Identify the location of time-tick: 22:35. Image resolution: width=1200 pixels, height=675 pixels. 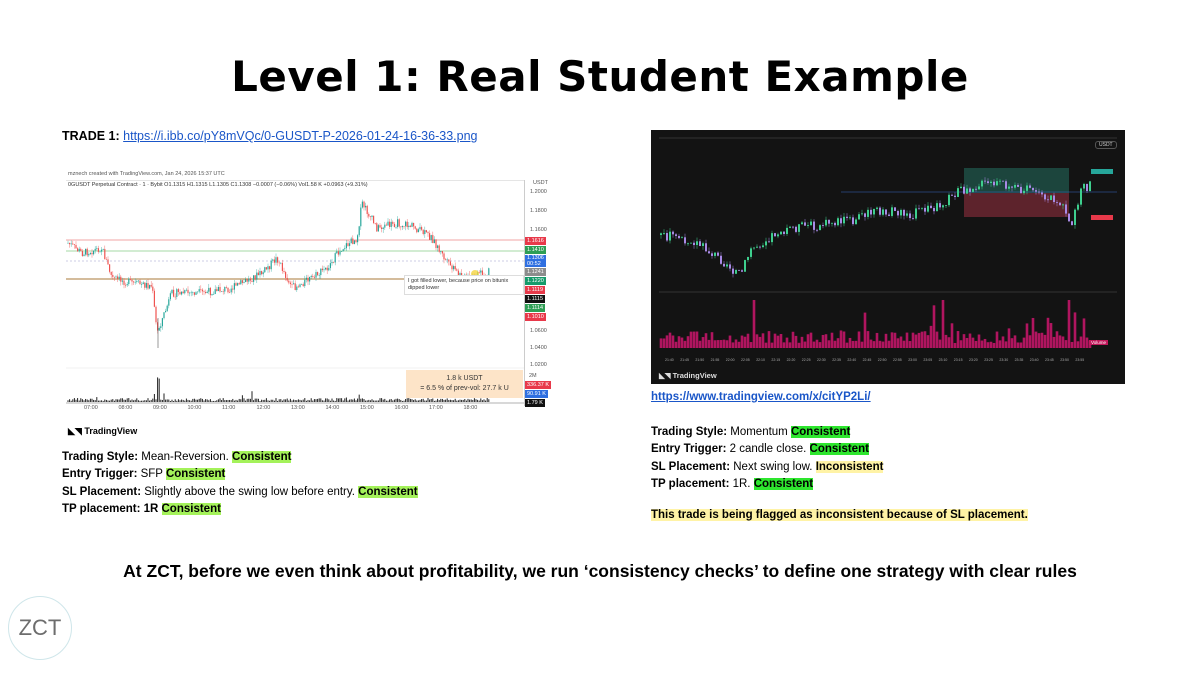
(836, 360).